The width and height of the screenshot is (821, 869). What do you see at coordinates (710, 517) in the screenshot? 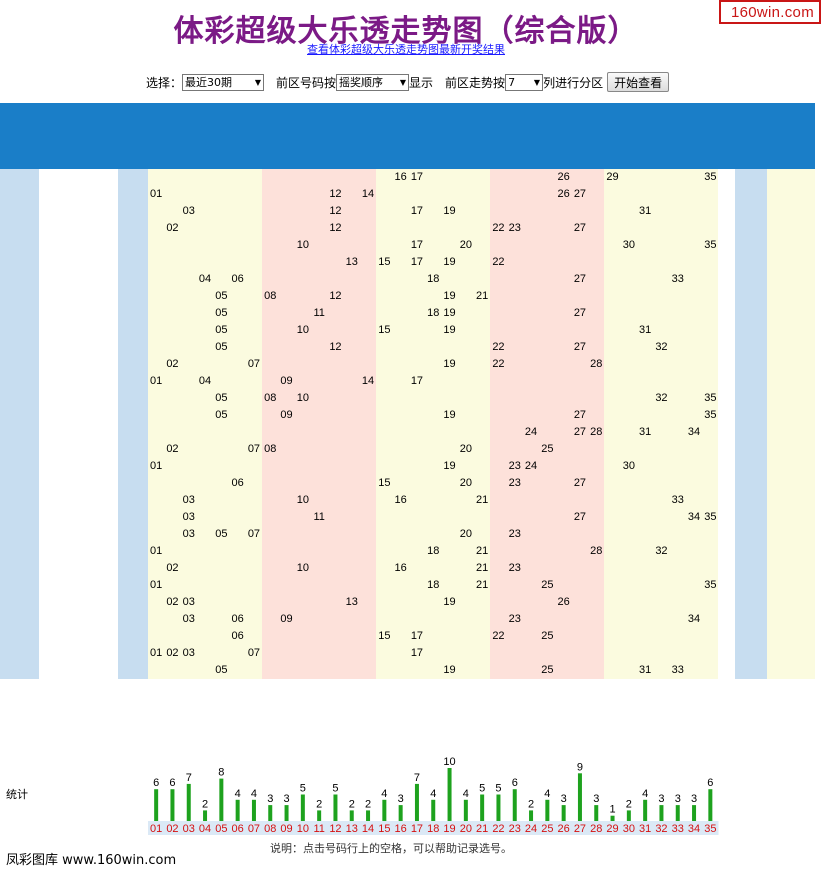
I see `trend-hit: 35` at bounding box center [710, 517].